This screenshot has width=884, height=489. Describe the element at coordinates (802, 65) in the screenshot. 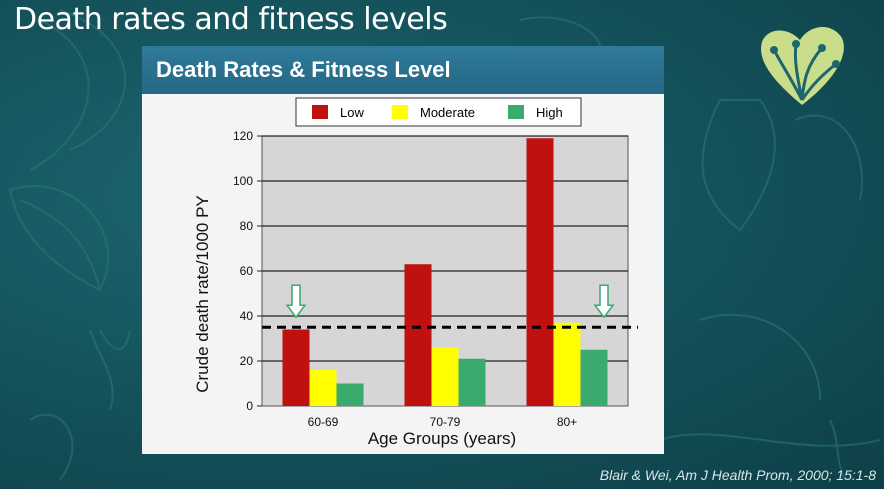

I see `heart-leaf-logo` at that location.